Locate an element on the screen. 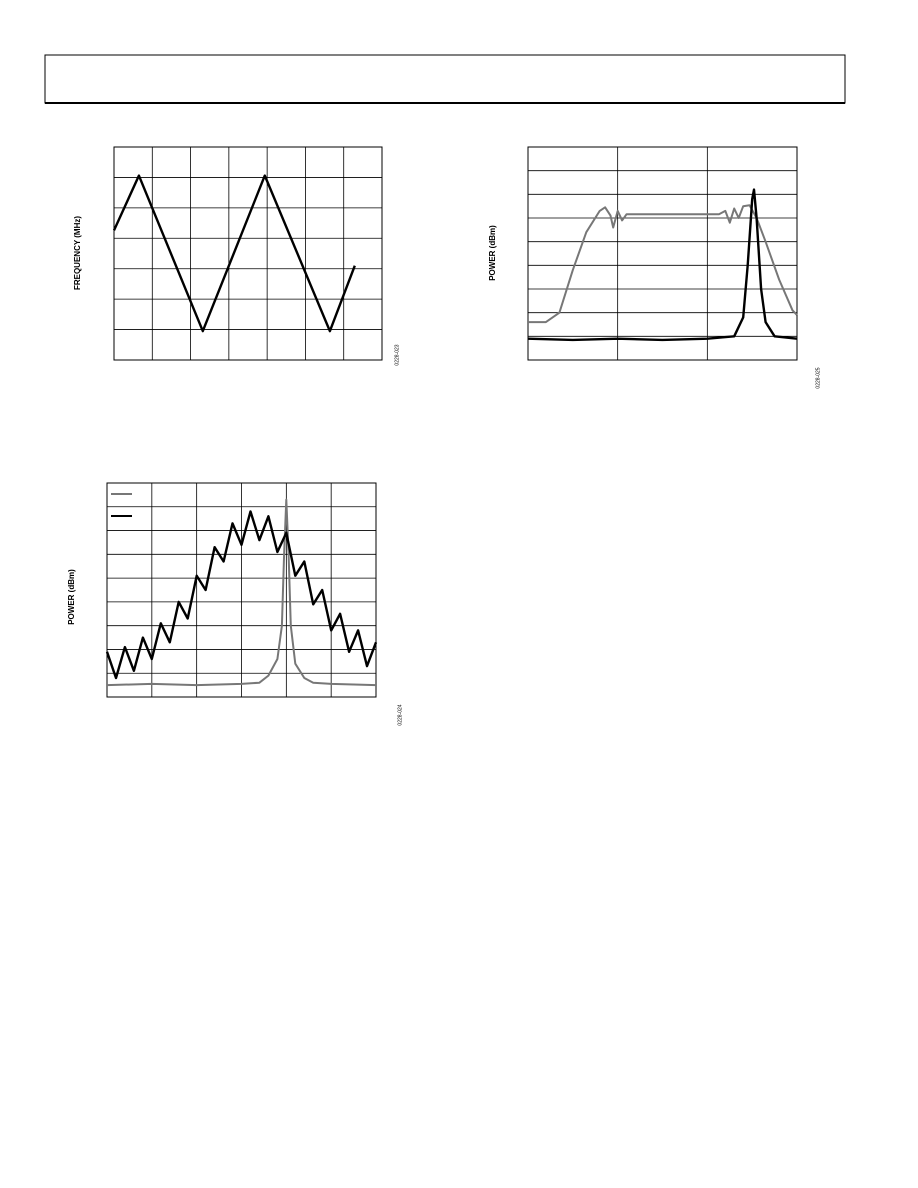  figure-code: 0228-024 is located at coordinates (400, 714).